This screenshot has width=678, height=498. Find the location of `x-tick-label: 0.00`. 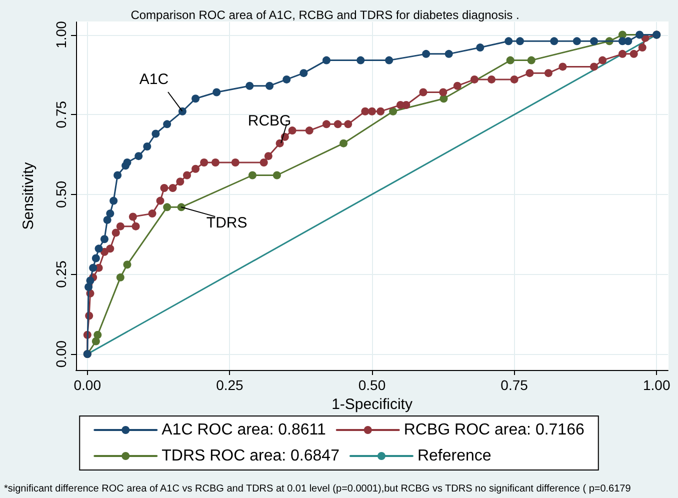

x-tick-label: 0.00 is located at coordinates (88, 385).